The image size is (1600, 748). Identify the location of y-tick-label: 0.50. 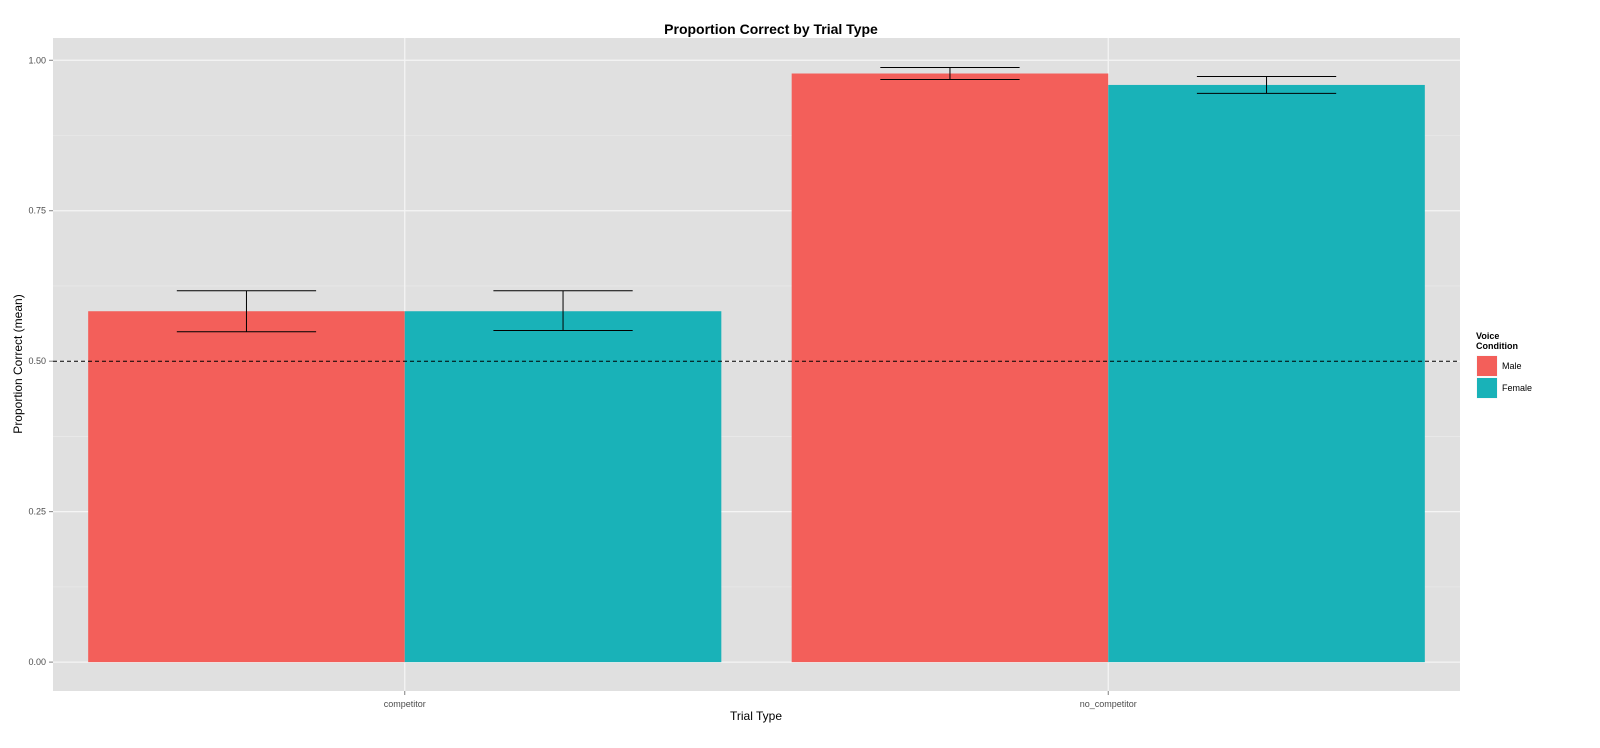
(37, 361).